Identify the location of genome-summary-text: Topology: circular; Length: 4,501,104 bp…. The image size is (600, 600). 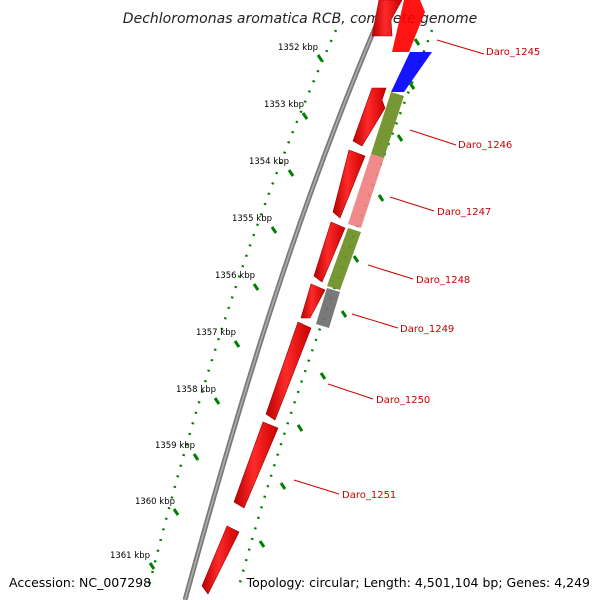
(418, 582).